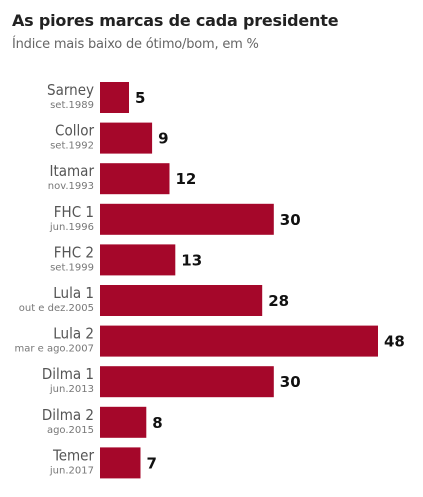  What do you see at coordinates (186, 179) in the screenshot?
I see `data-label: 12` at bounding box center [186, 179].